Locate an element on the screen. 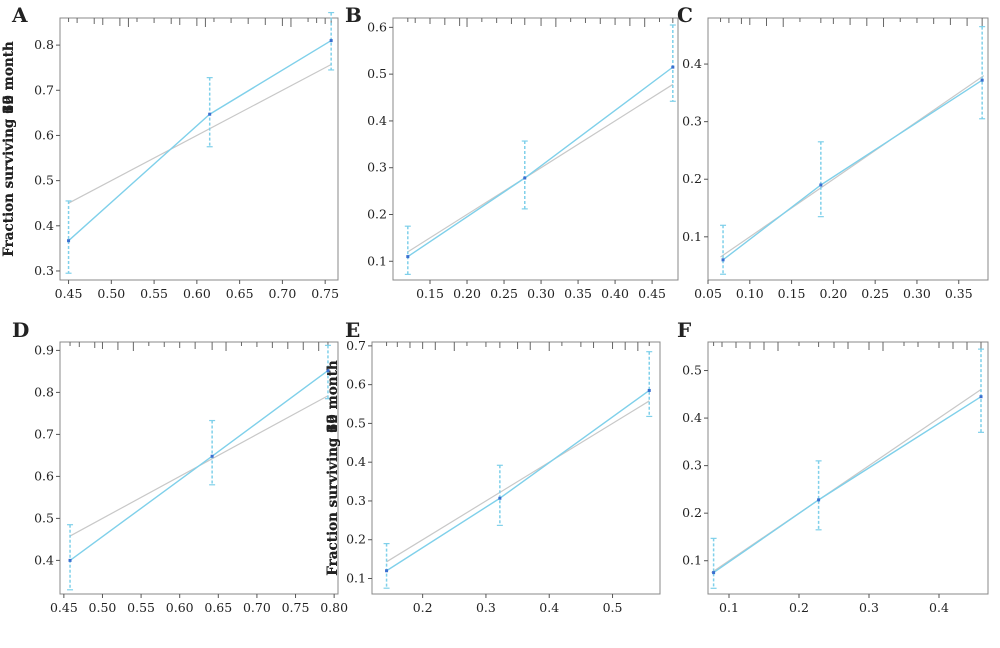 This screenshot has width=1000, height=648. panel-label: B is located at coordinates (353, 15).